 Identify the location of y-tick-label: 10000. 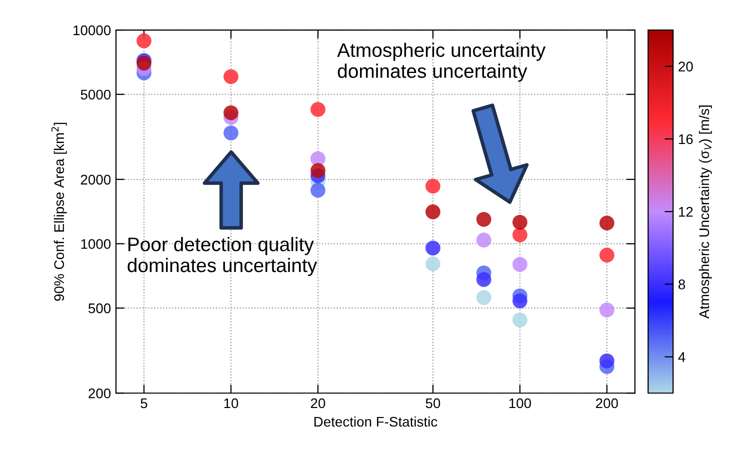
(92, 30).